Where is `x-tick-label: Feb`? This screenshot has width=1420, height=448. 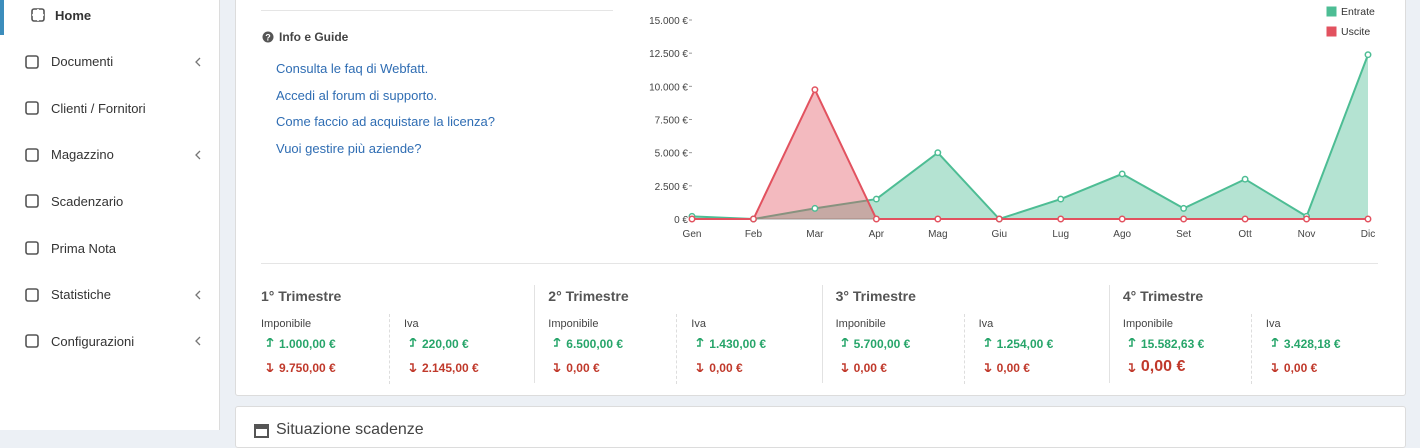 x-tick-label: Feb is located at coordinates (754, 234).